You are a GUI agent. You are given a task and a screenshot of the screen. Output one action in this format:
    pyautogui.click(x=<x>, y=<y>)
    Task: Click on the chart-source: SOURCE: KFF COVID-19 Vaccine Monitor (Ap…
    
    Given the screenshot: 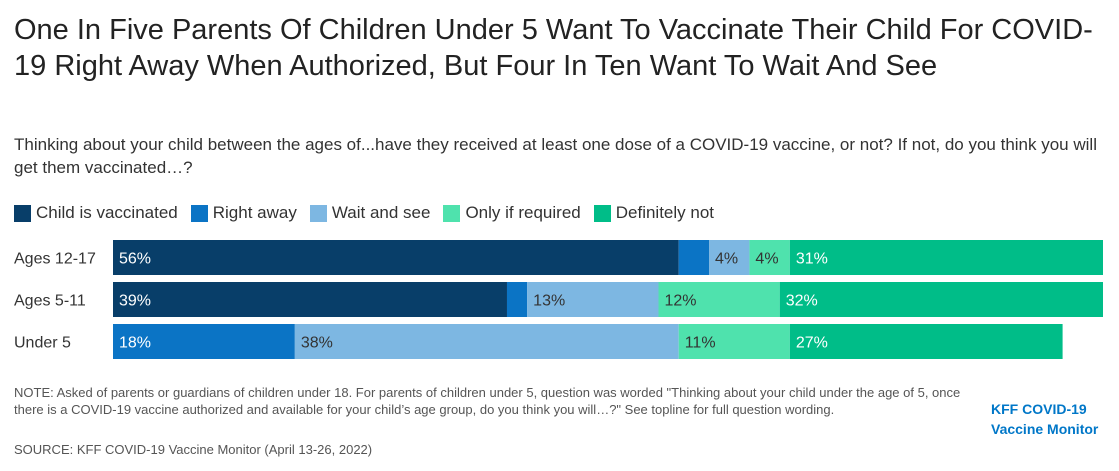 What is the action you would take?
    pyautogui.click(x=193, y=449)
    